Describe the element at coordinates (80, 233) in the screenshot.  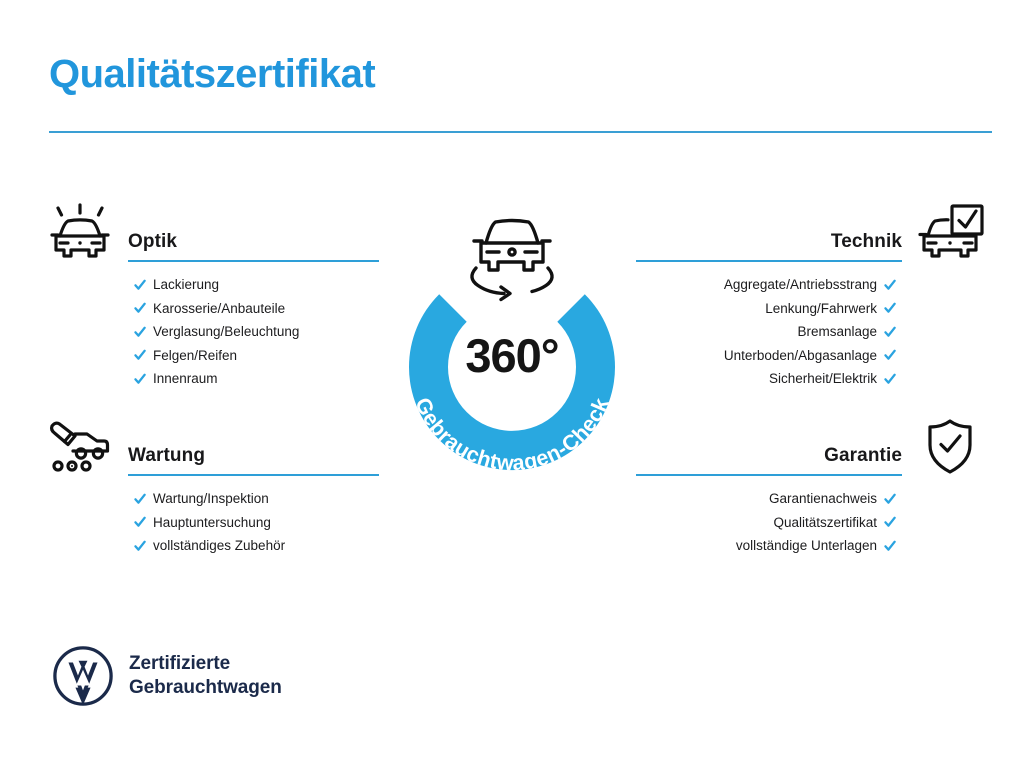
I see `car-shine-icon` at that location.